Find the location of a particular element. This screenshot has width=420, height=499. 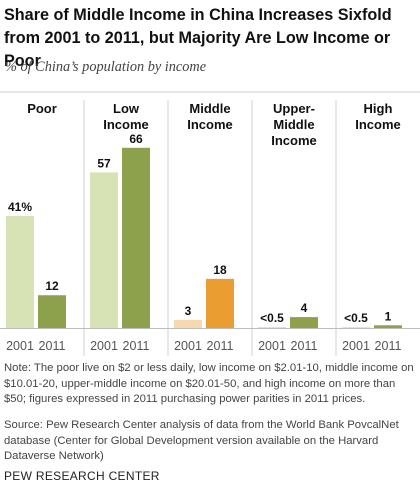

data-label: 41% is located at coordinates (20, 207).